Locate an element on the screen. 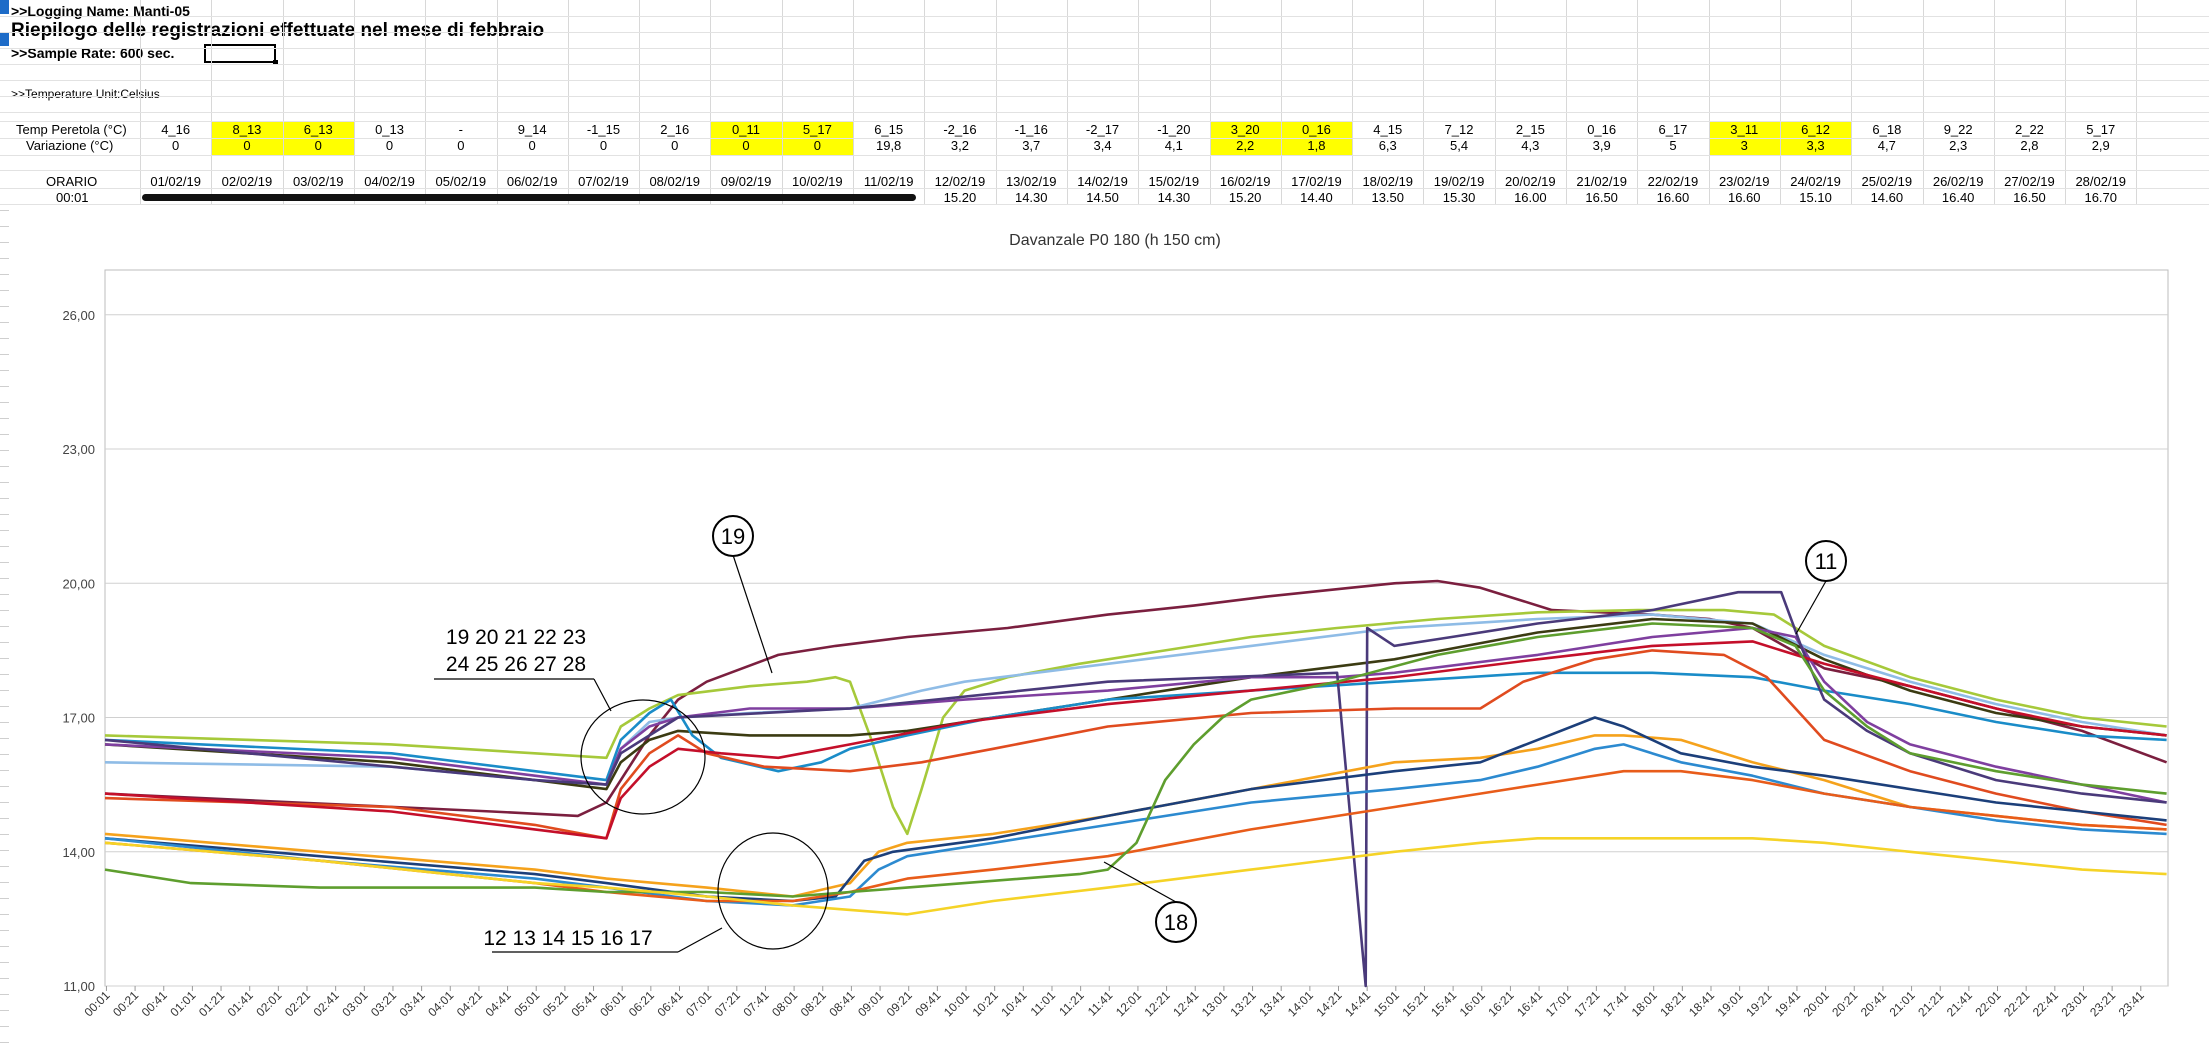  date-cell: 19/02/19 is located at coordinates (1459, 181).